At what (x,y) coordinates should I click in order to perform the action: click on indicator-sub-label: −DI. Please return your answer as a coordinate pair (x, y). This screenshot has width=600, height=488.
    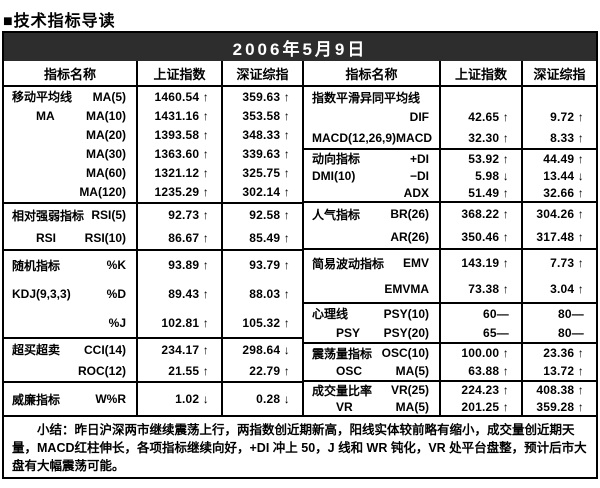
    Looking at the image, I should click on (419, 175).